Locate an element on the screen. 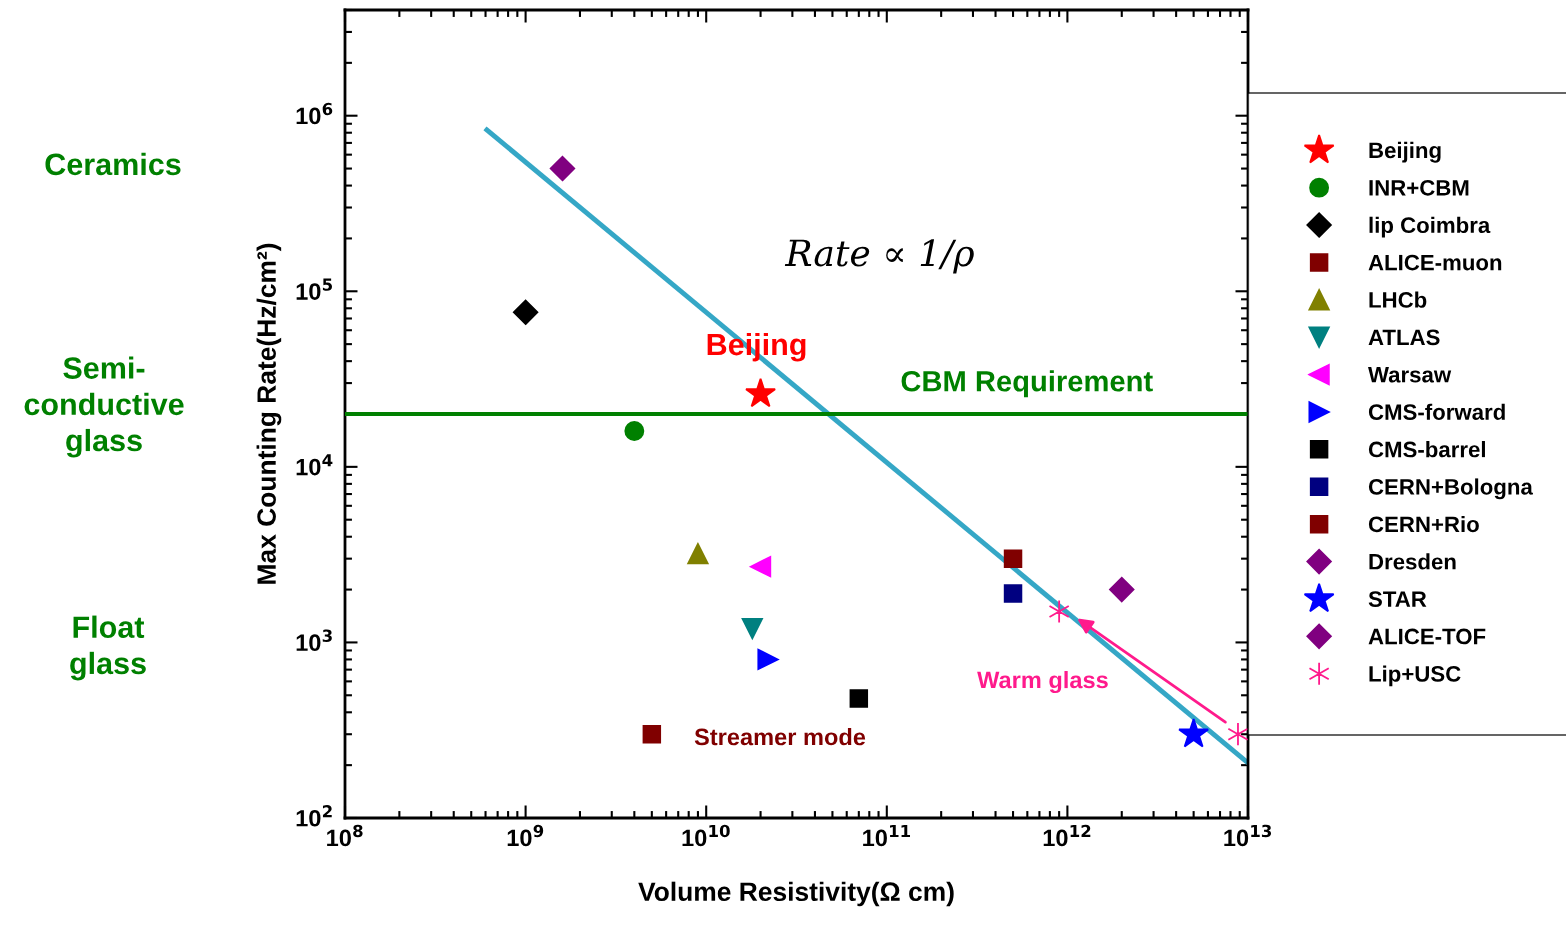  x-tick-label: 10$^{13}$ is located at coordinates (1248, 835).